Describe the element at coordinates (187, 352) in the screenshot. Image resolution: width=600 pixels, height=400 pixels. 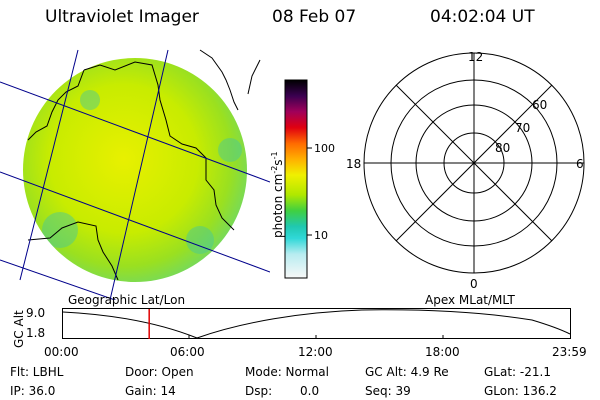
I see `x-tick-0600: 06:00` at that location.